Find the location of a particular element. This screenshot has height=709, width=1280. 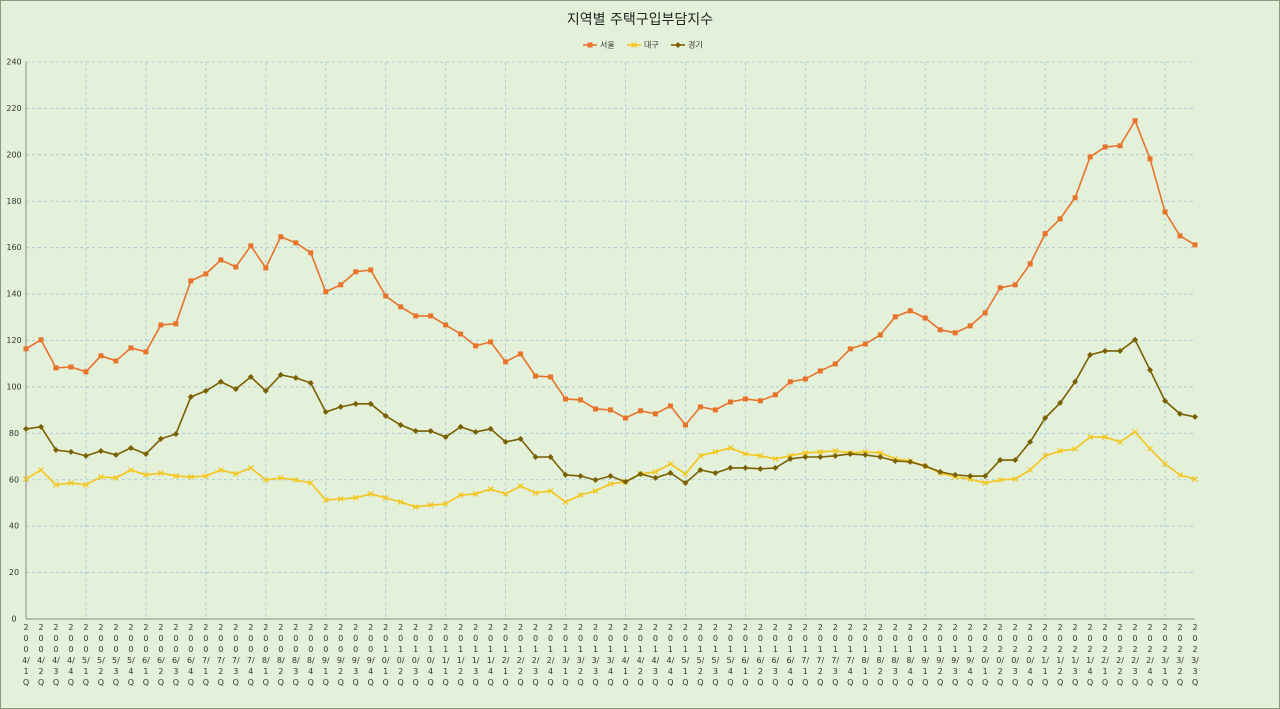

y-tick-label: 40 is located at coordinates (14, 526).